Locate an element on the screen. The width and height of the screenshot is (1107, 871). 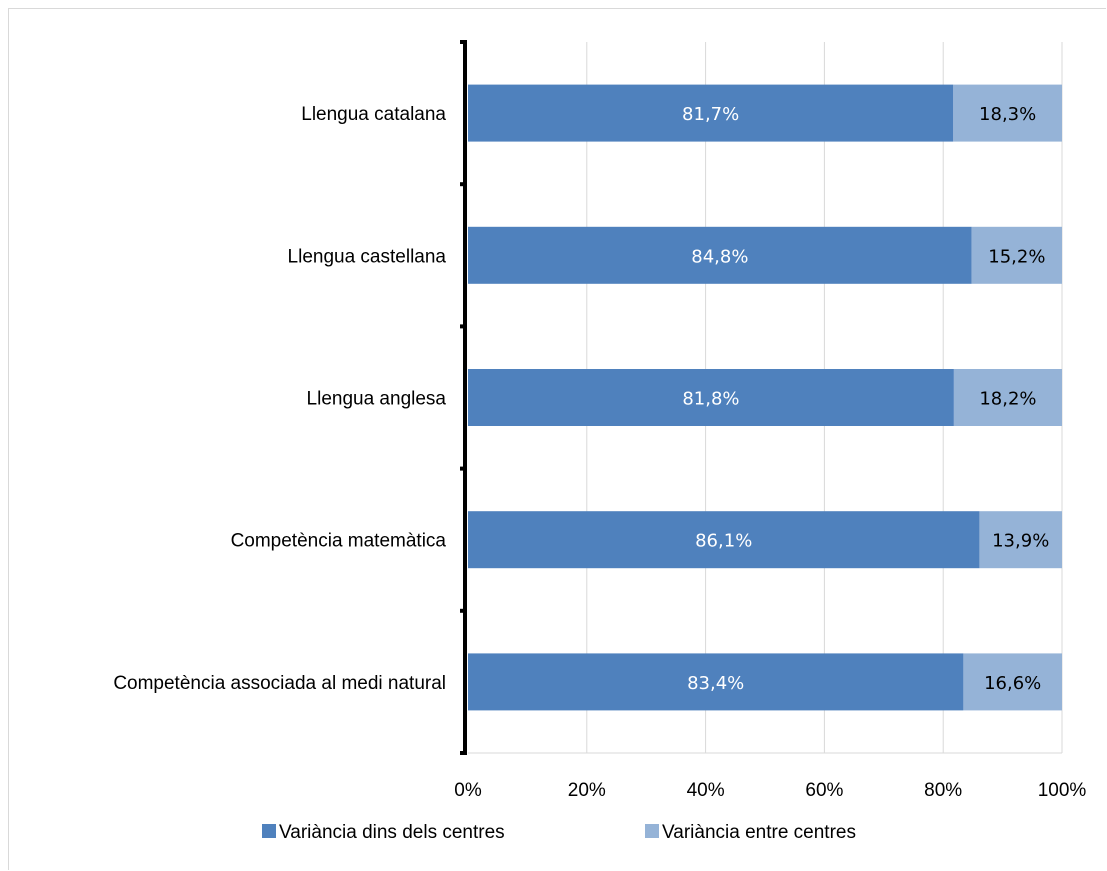
category-label: Llengua castellana is located at coordinates (367, 256).